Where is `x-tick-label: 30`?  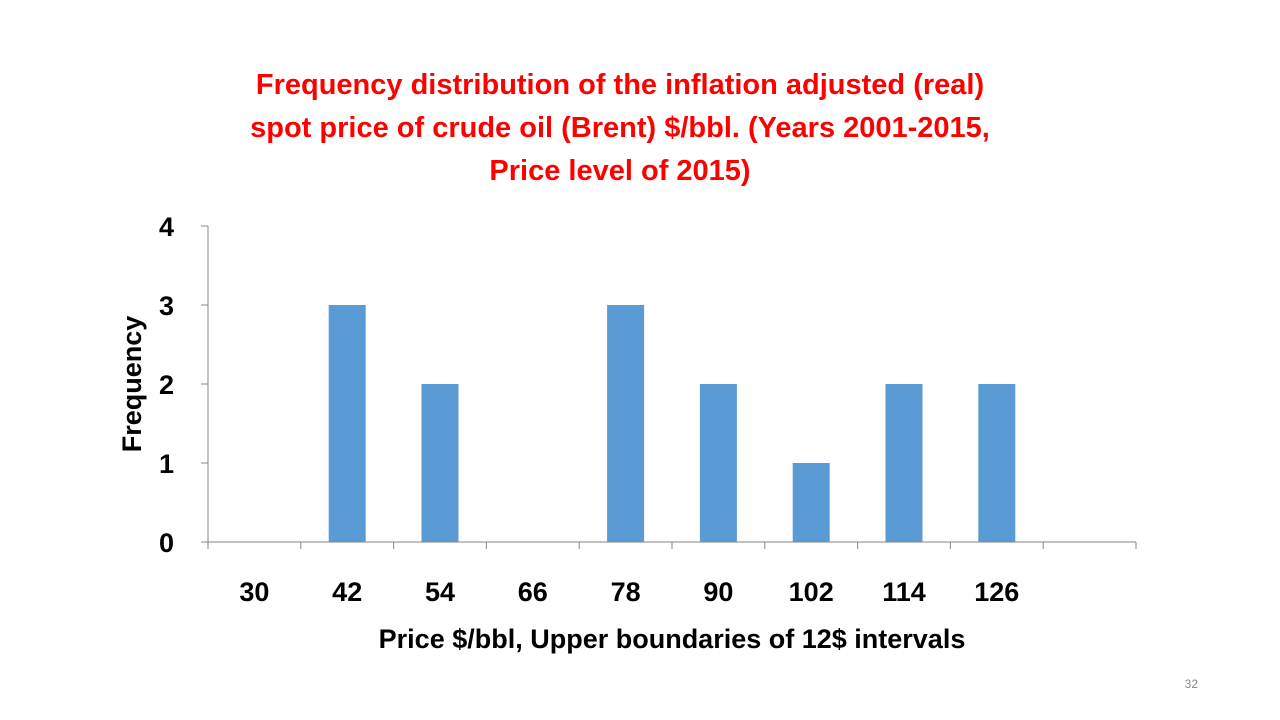 x-tick-label: 30 is located at coordinates (254, 592).